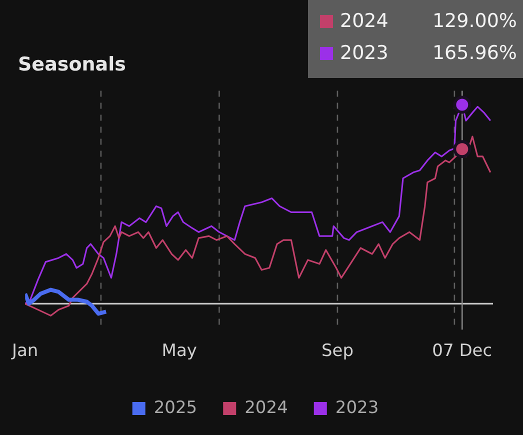  What do you see at coordinates (462, 351) in the screenshot?
I see `x-tick-label: 07 Dec` at bounding box center [462, 351].